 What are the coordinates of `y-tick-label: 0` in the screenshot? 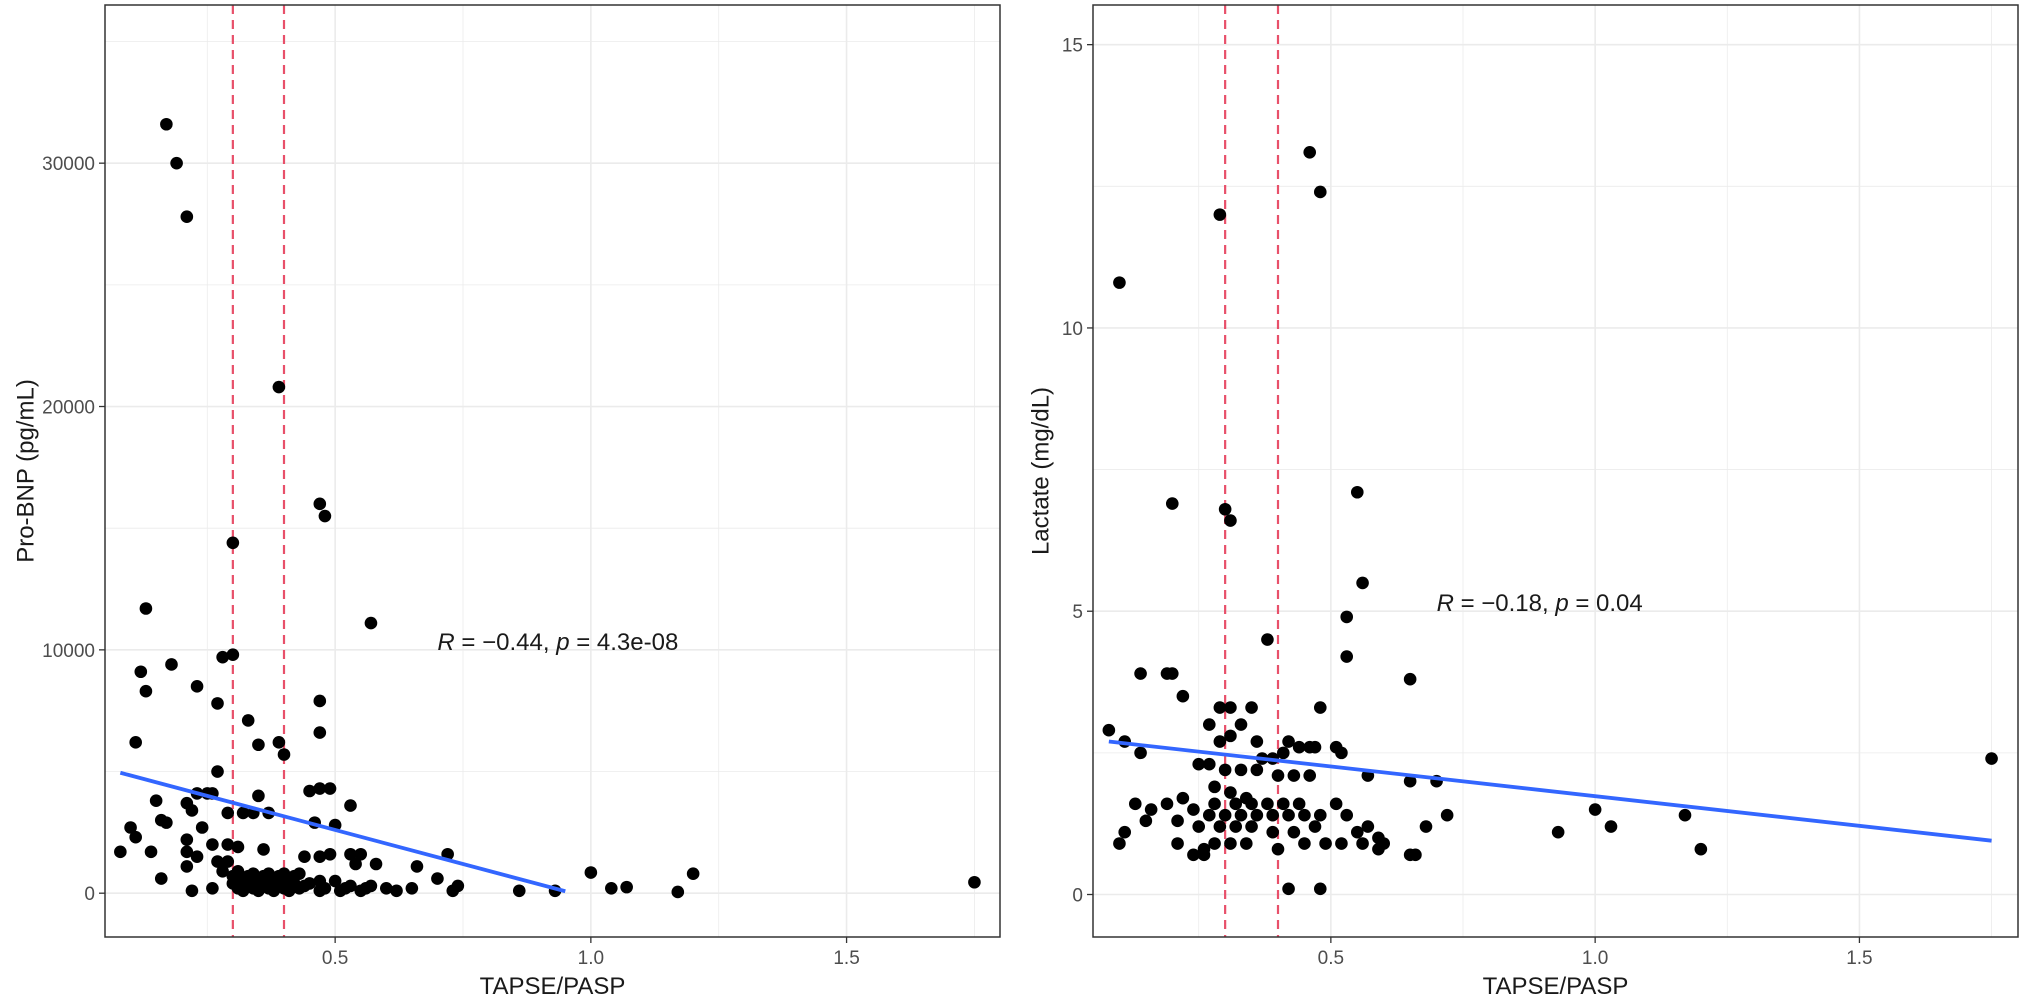 It's located at (89, 894).